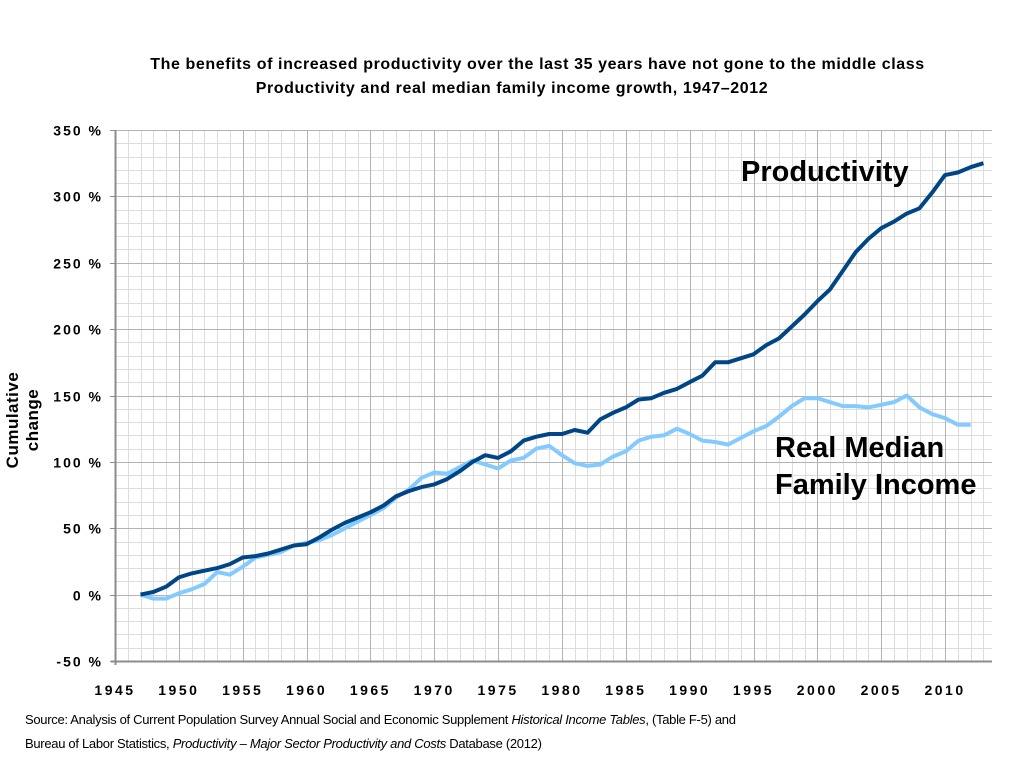 This screenshot has height=768, width=1024. Describe the element at coordinates (498, 690) in the screenshot. I see `x-tick-label: 1975` at that location.